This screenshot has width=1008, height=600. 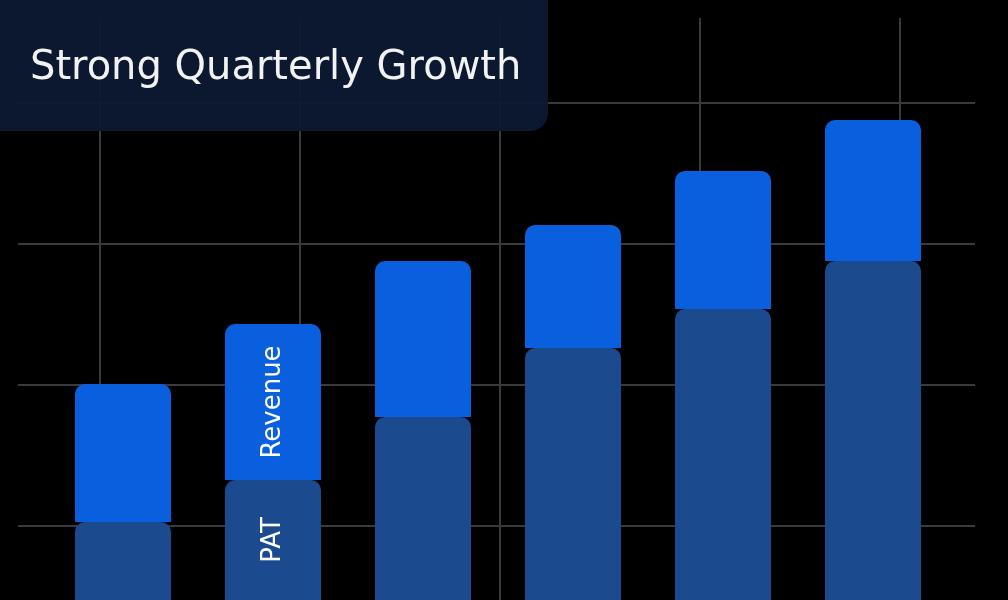 I want to click on series-label: Revenue, so click(x=270, y=402).